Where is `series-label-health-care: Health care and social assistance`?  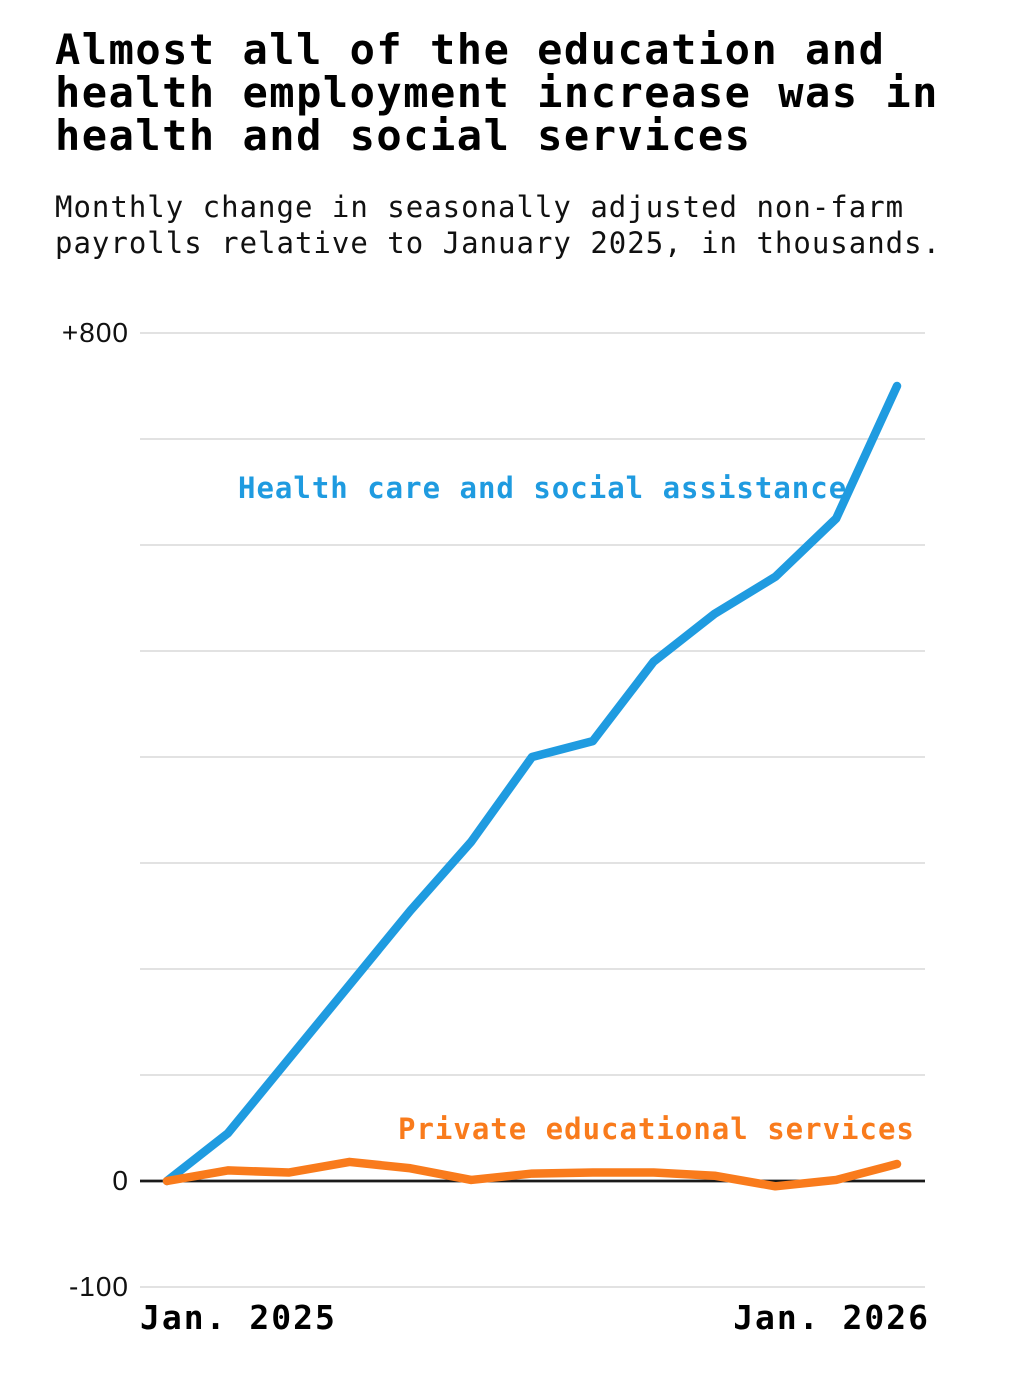 series-label-health-care: Health care and social assistance is located at coordinates (543, 488).